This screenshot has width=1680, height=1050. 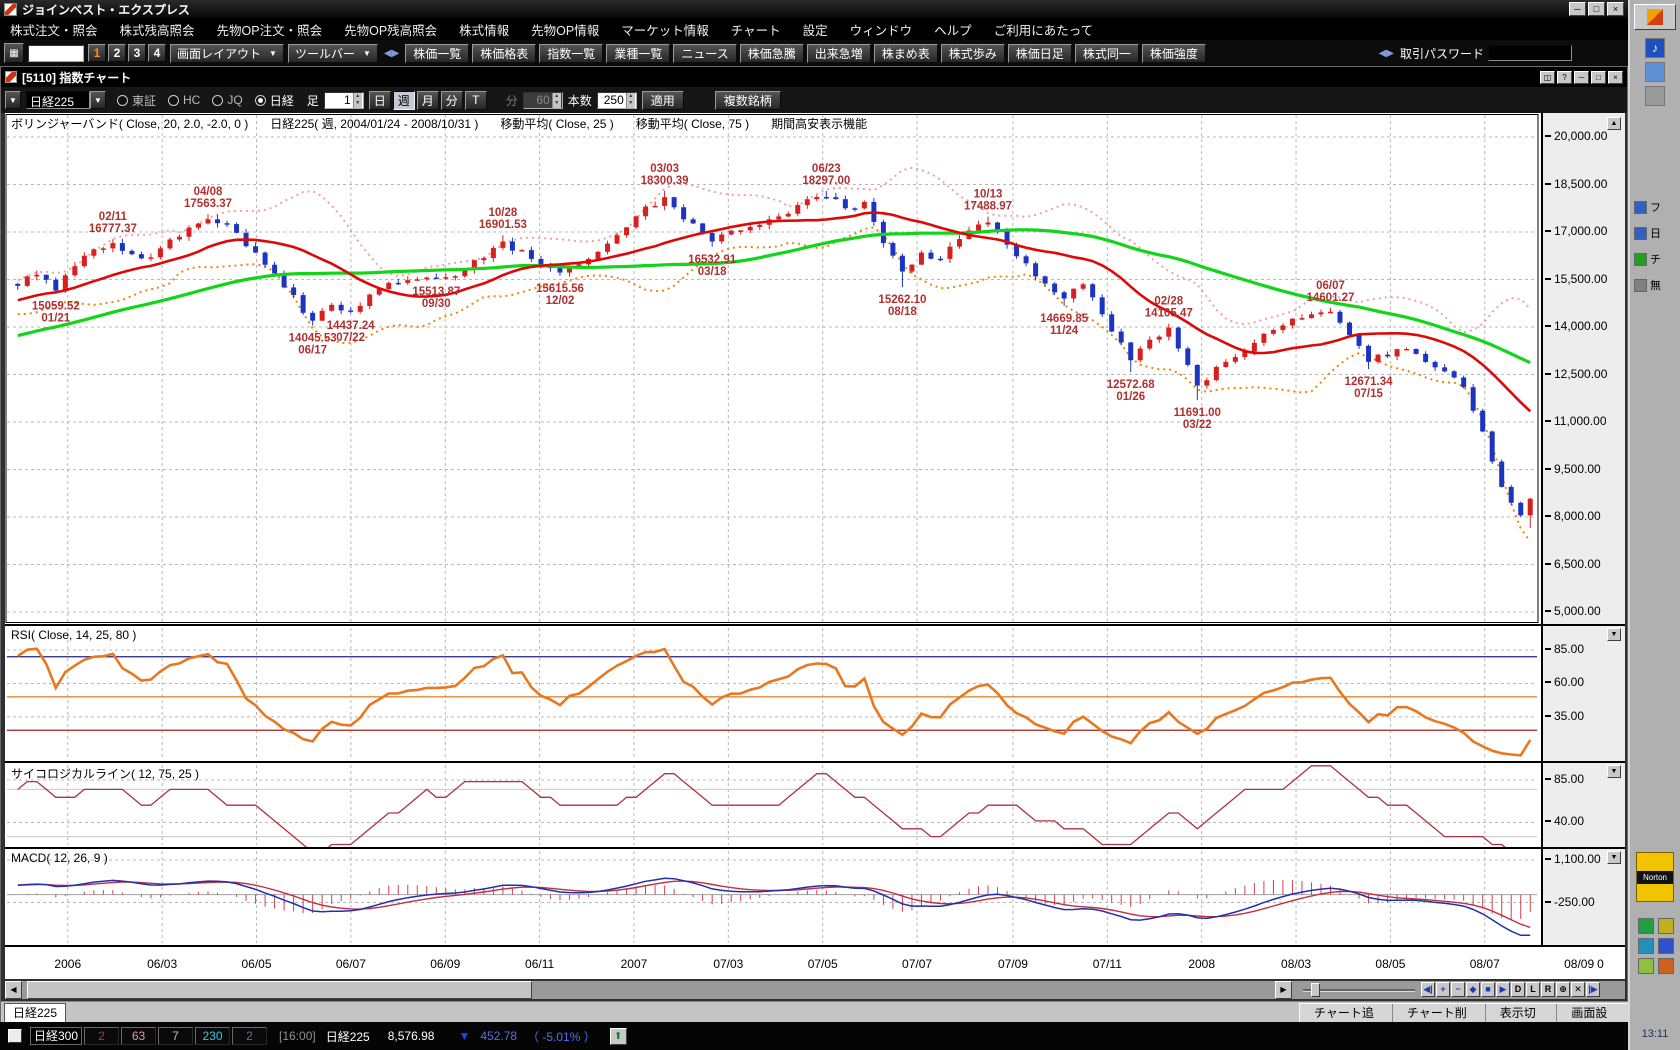 I want to click on layout-2-button: 2, so click(x=117, y=53).